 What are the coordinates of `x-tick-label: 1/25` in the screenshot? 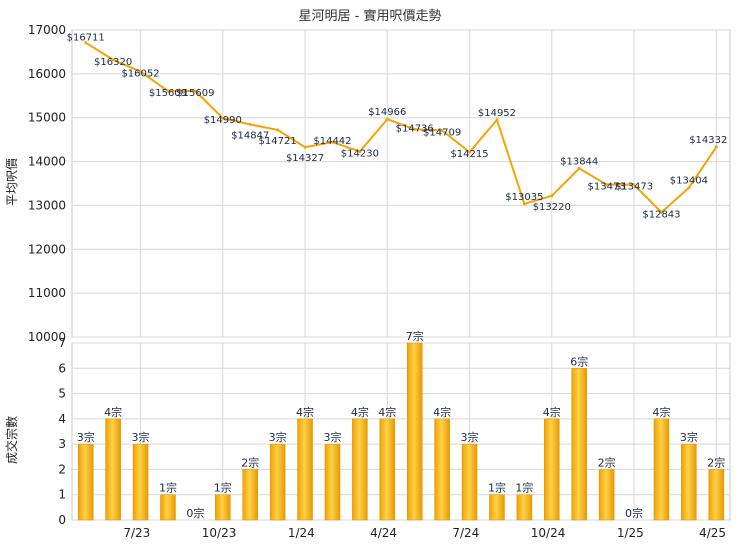 It's located at (630, 533).